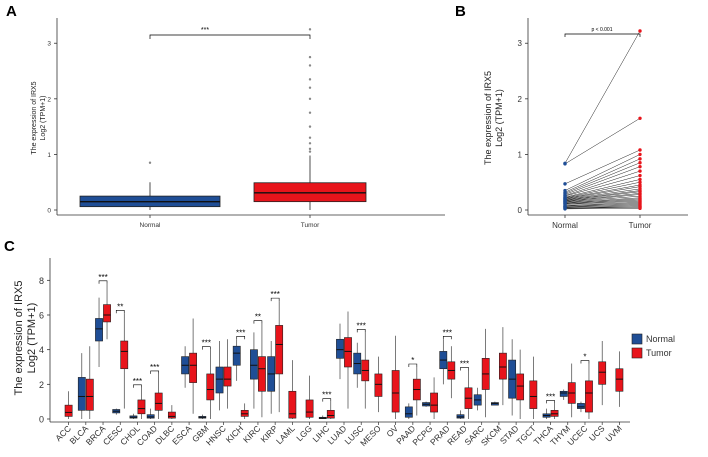 This screenshot has height=457, width=708. Describe the element at coordinates (258, 322) in the screenshot. I see `panel-c-kirc-sig-bracket` at that location.